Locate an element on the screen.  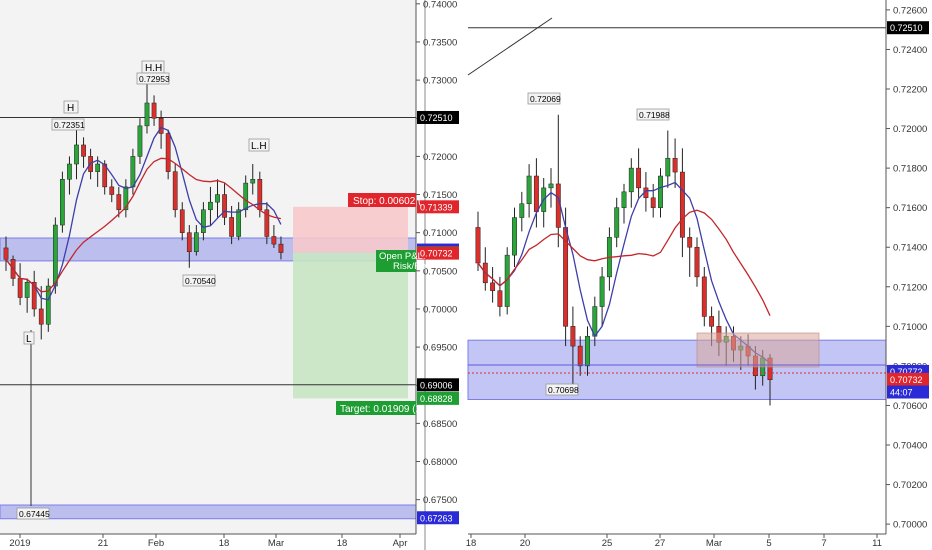
ma-slow-line is located at coordinates (143, 225).